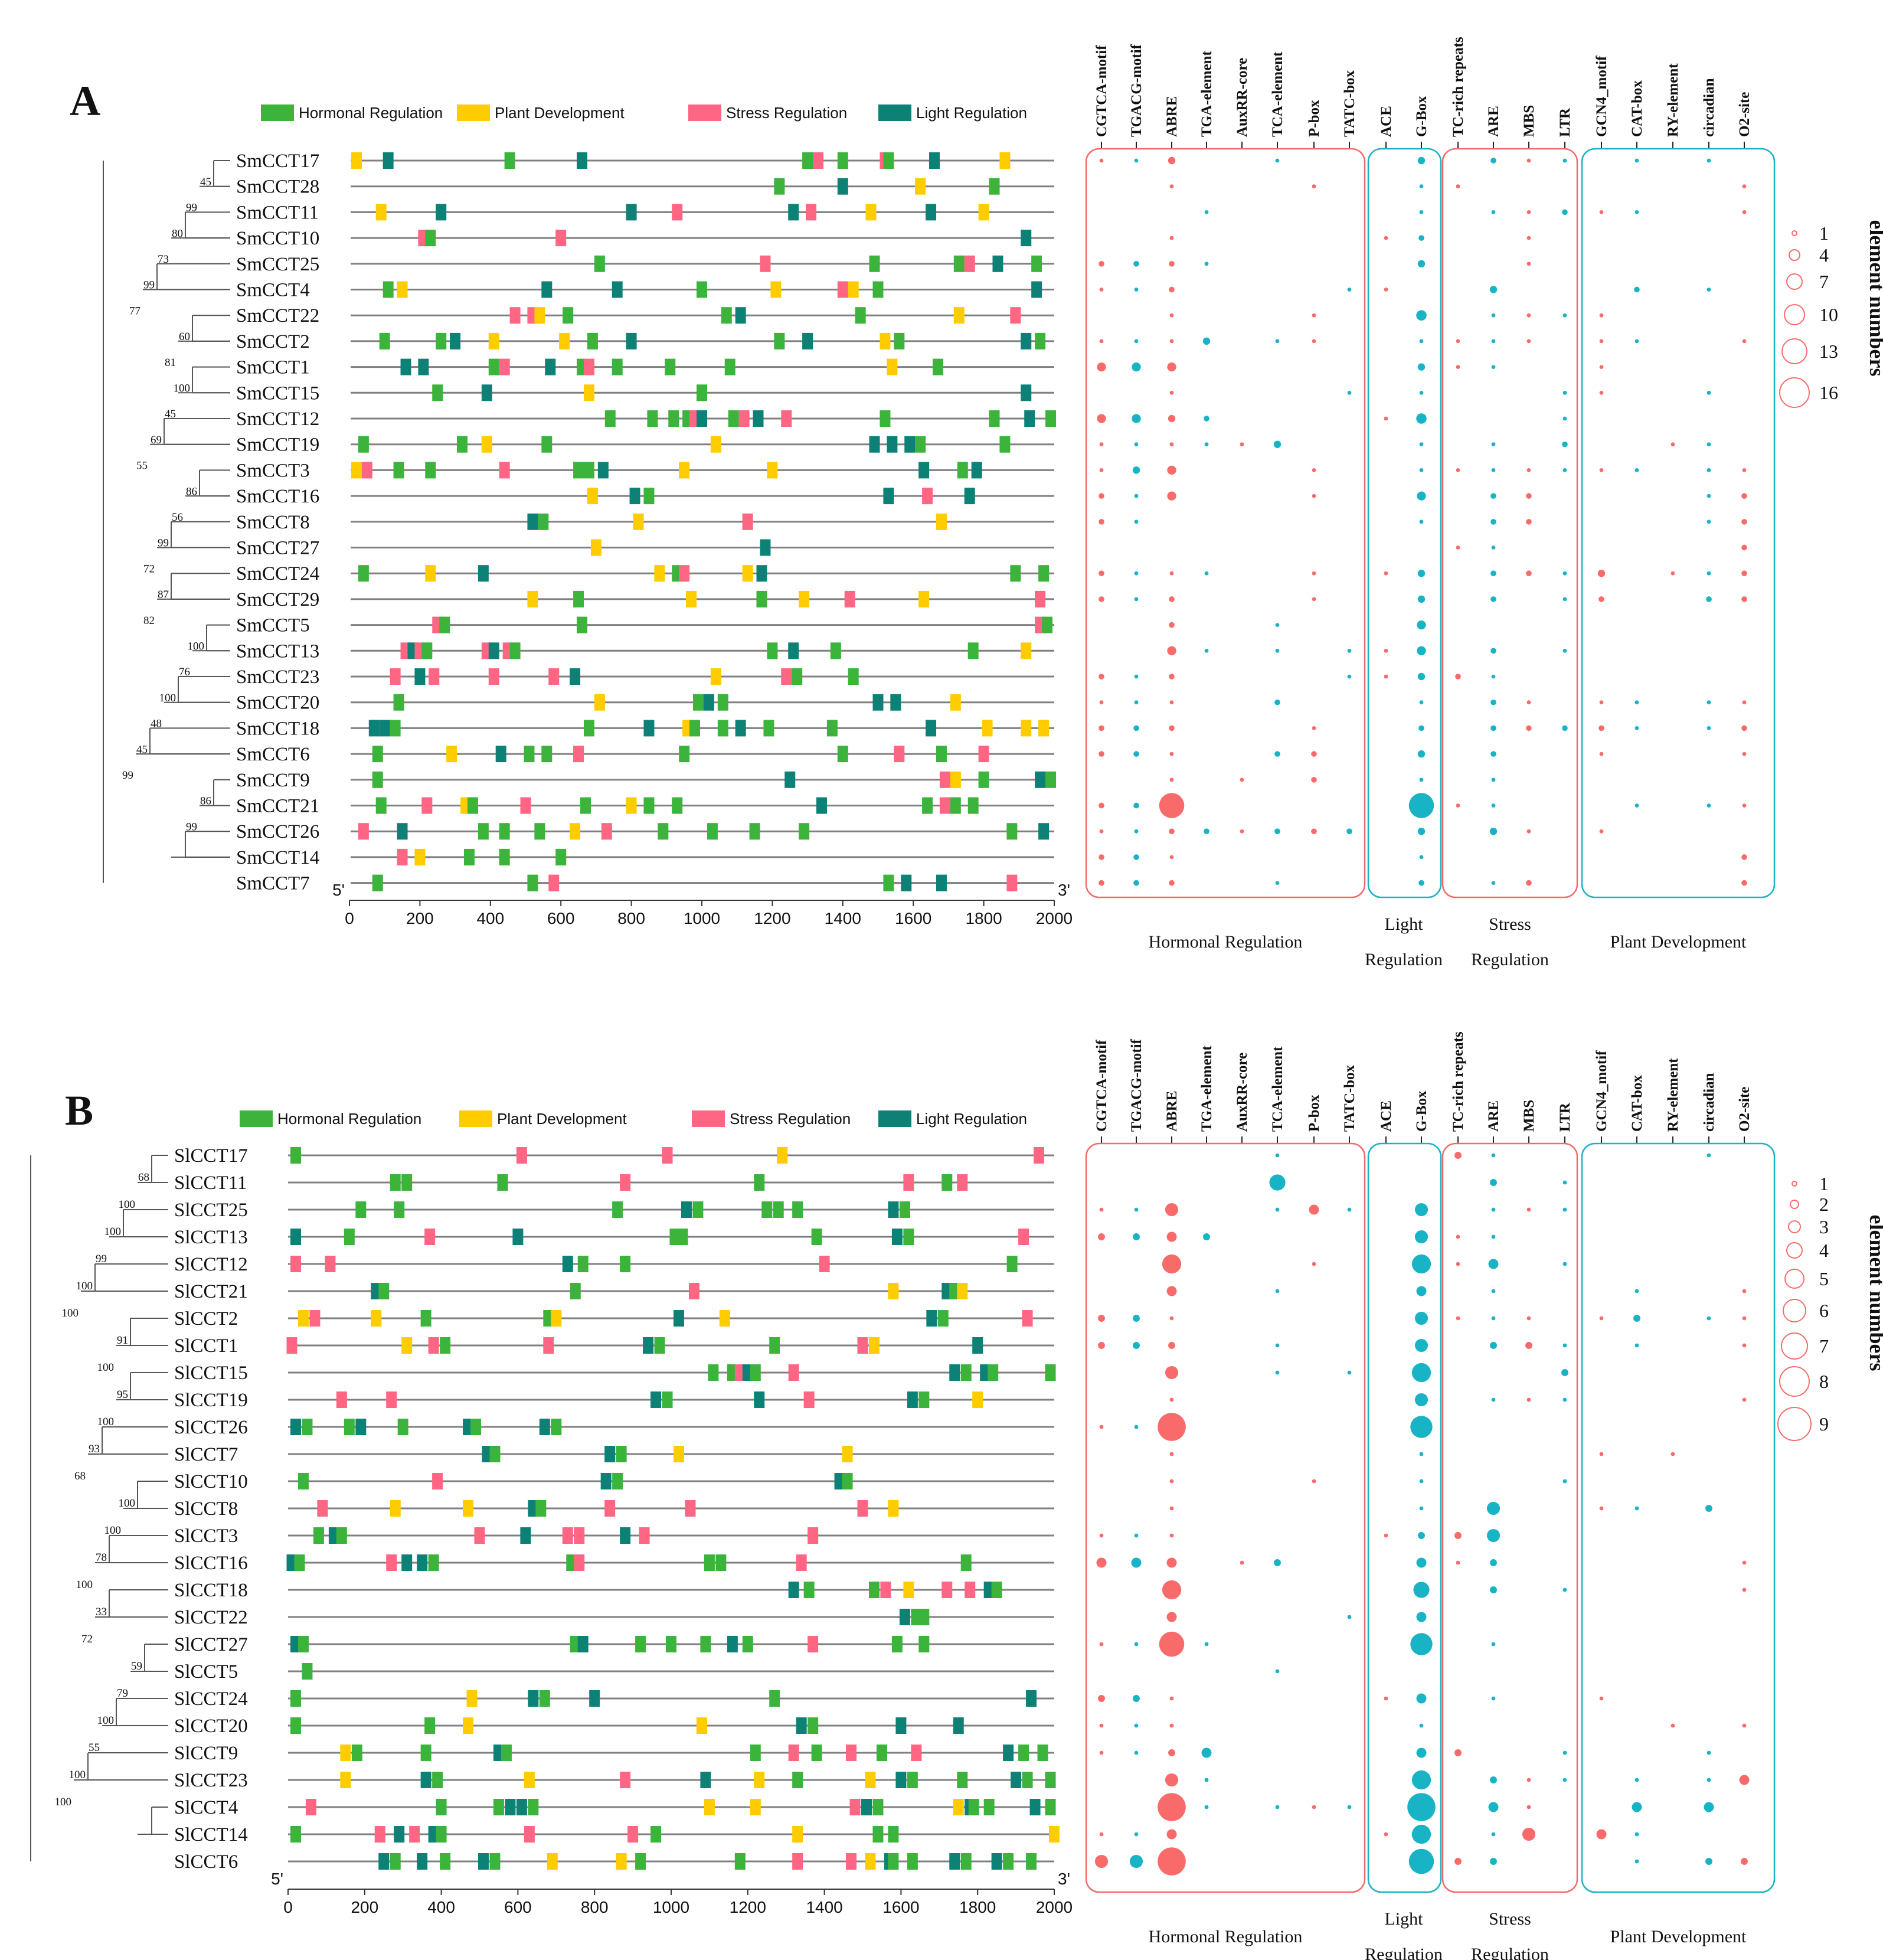 Image resolution: width=1883 pixels, height=1960 pixels. What do you see at coordinates (206, 1454) in the screenshot?
I see `gene-name: SlCCT7` at bounding box center [206, 1454].